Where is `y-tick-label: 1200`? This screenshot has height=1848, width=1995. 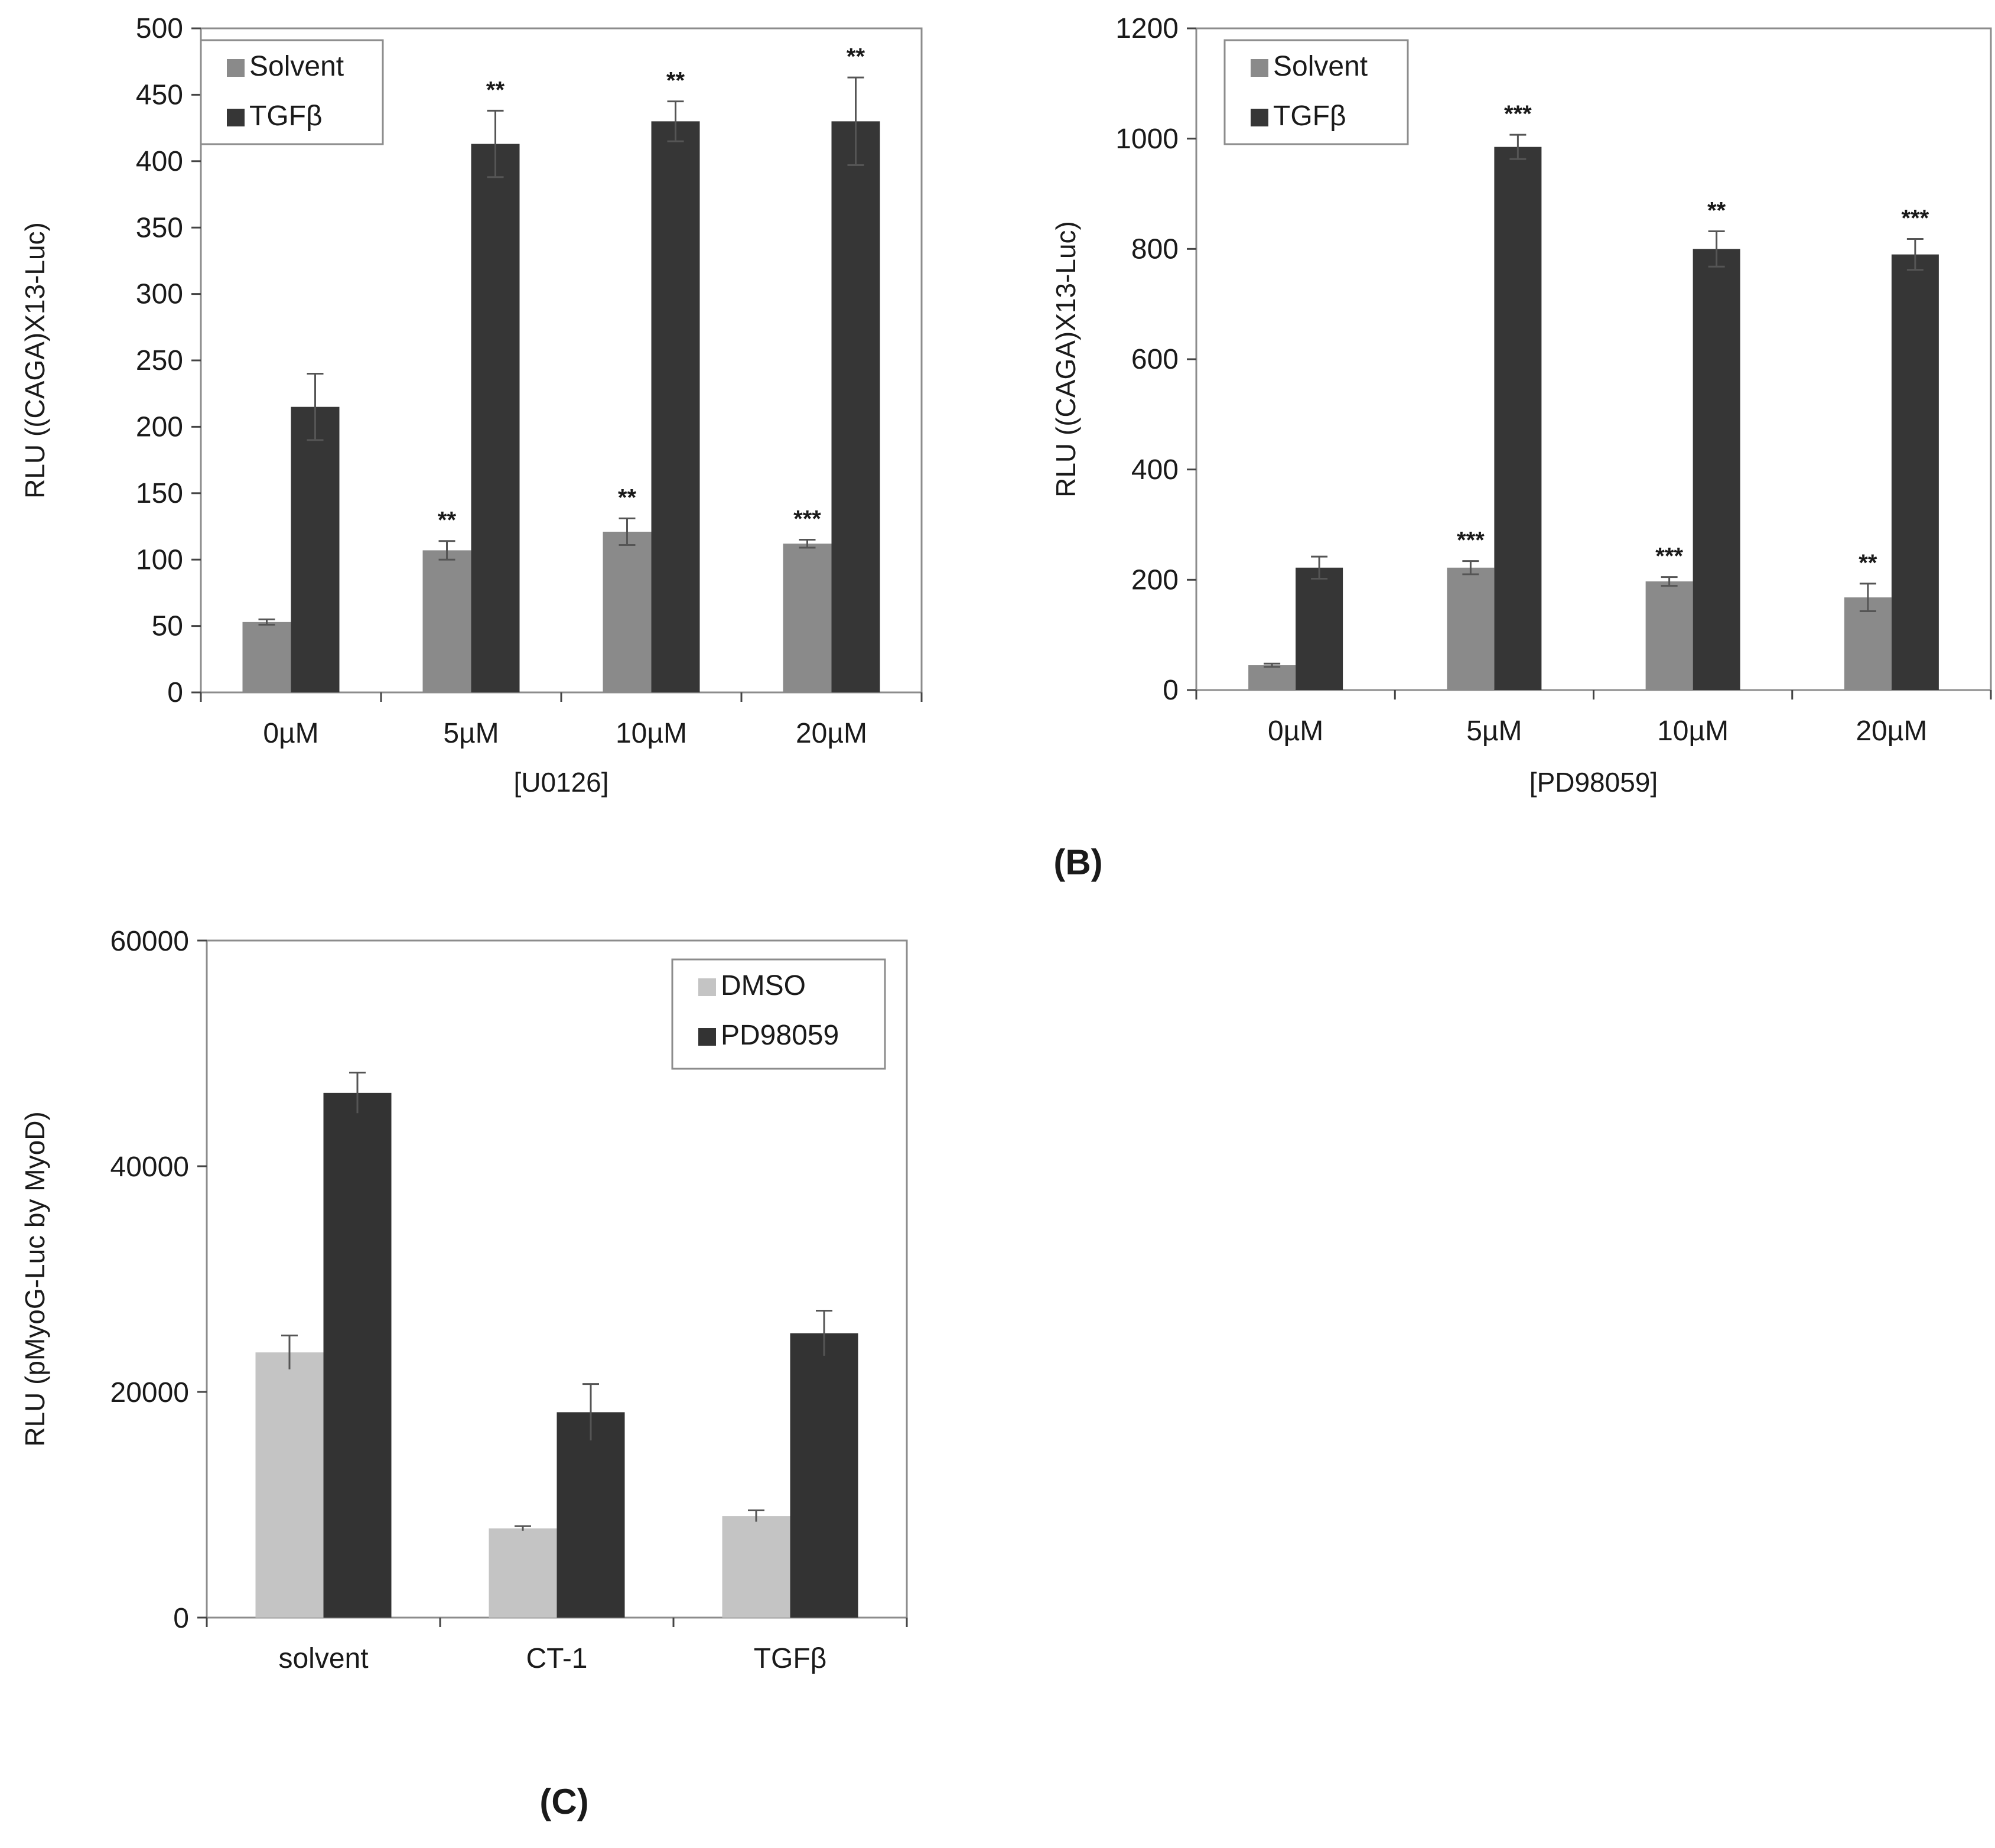 y-tick-label: 1200 is located at coordinates (1147, 28).